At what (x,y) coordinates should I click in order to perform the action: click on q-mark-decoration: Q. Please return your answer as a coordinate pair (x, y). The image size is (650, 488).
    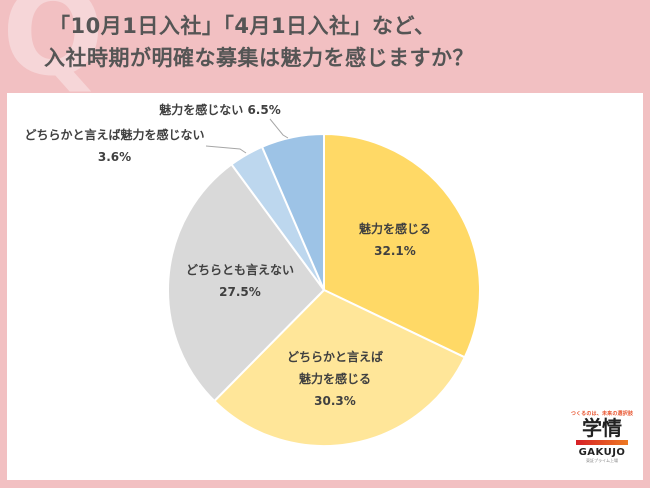
    Looking at the image, I should click on (53, 51).